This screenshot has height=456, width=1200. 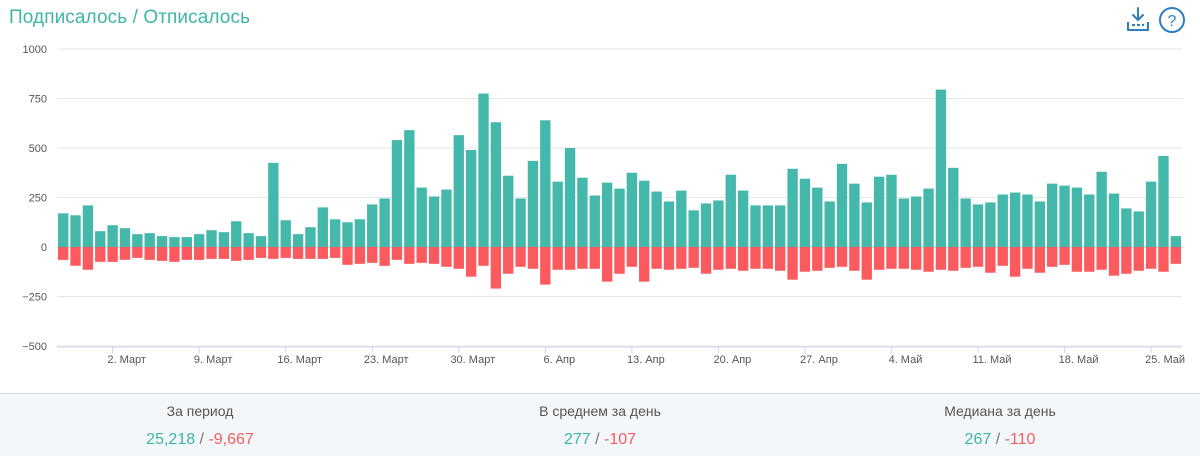 I want to click on x-tick-label: 16. Март, so click(x=299, y=360).